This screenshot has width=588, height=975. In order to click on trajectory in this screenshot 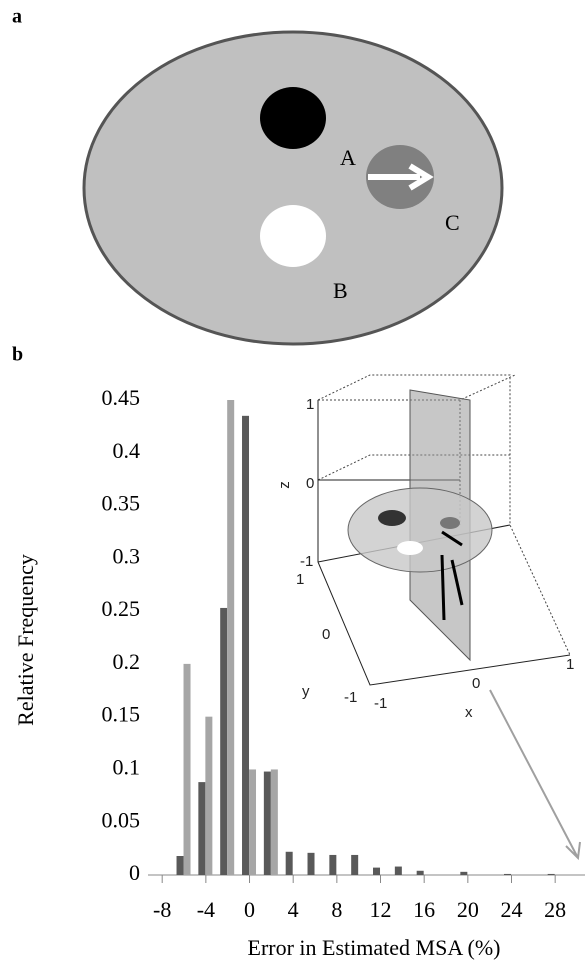, I will do `click(452, 575)`.